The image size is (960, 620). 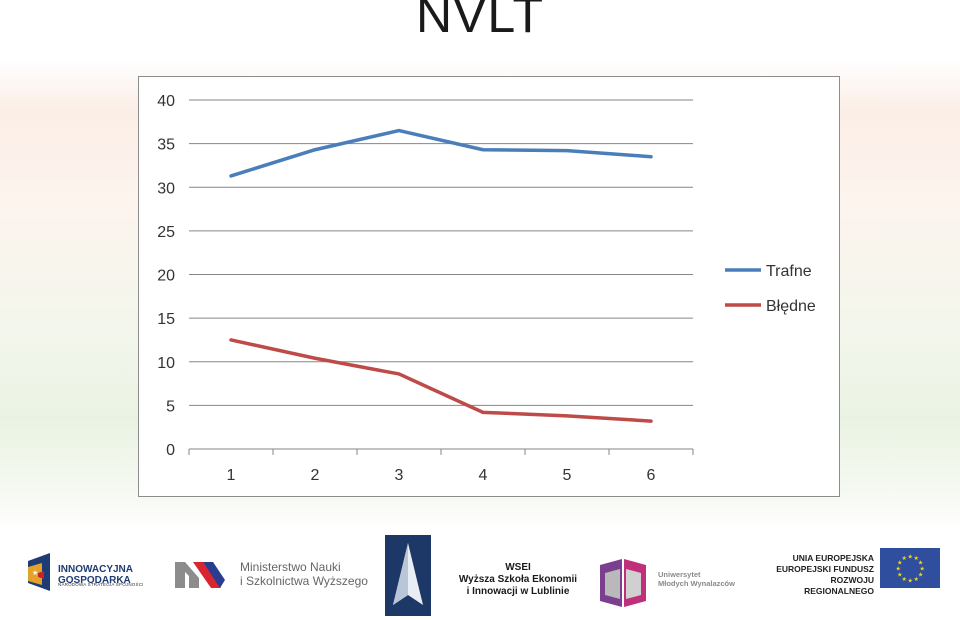 I want to click on innowacyjna-logo-text: INNOWACYJNA GOSPODARKA, so click(x=95, y=575).